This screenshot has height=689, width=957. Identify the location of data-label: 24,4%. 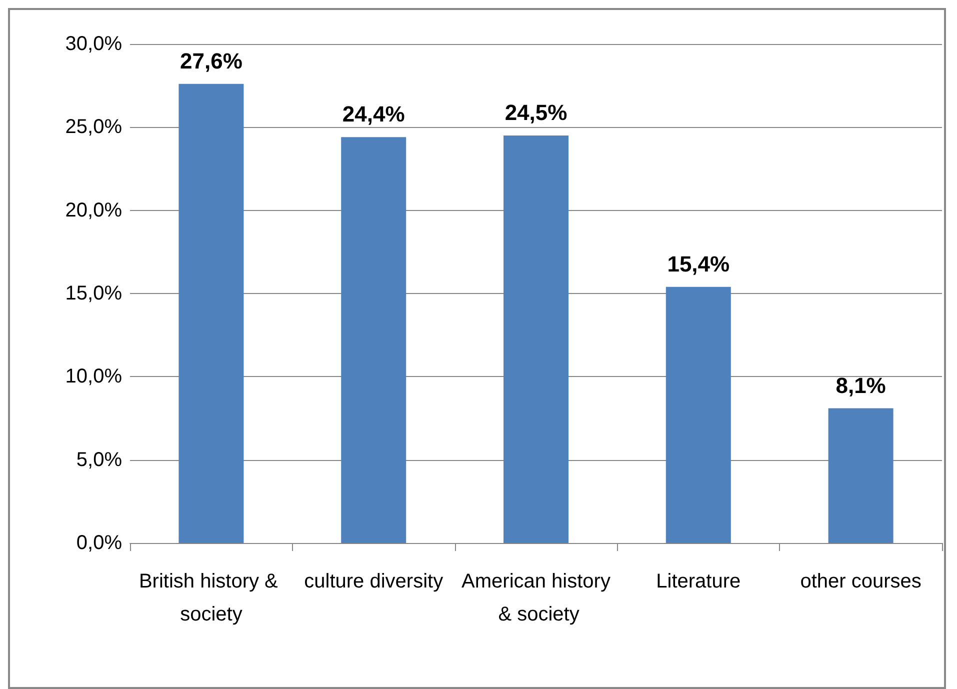
(373, 114).